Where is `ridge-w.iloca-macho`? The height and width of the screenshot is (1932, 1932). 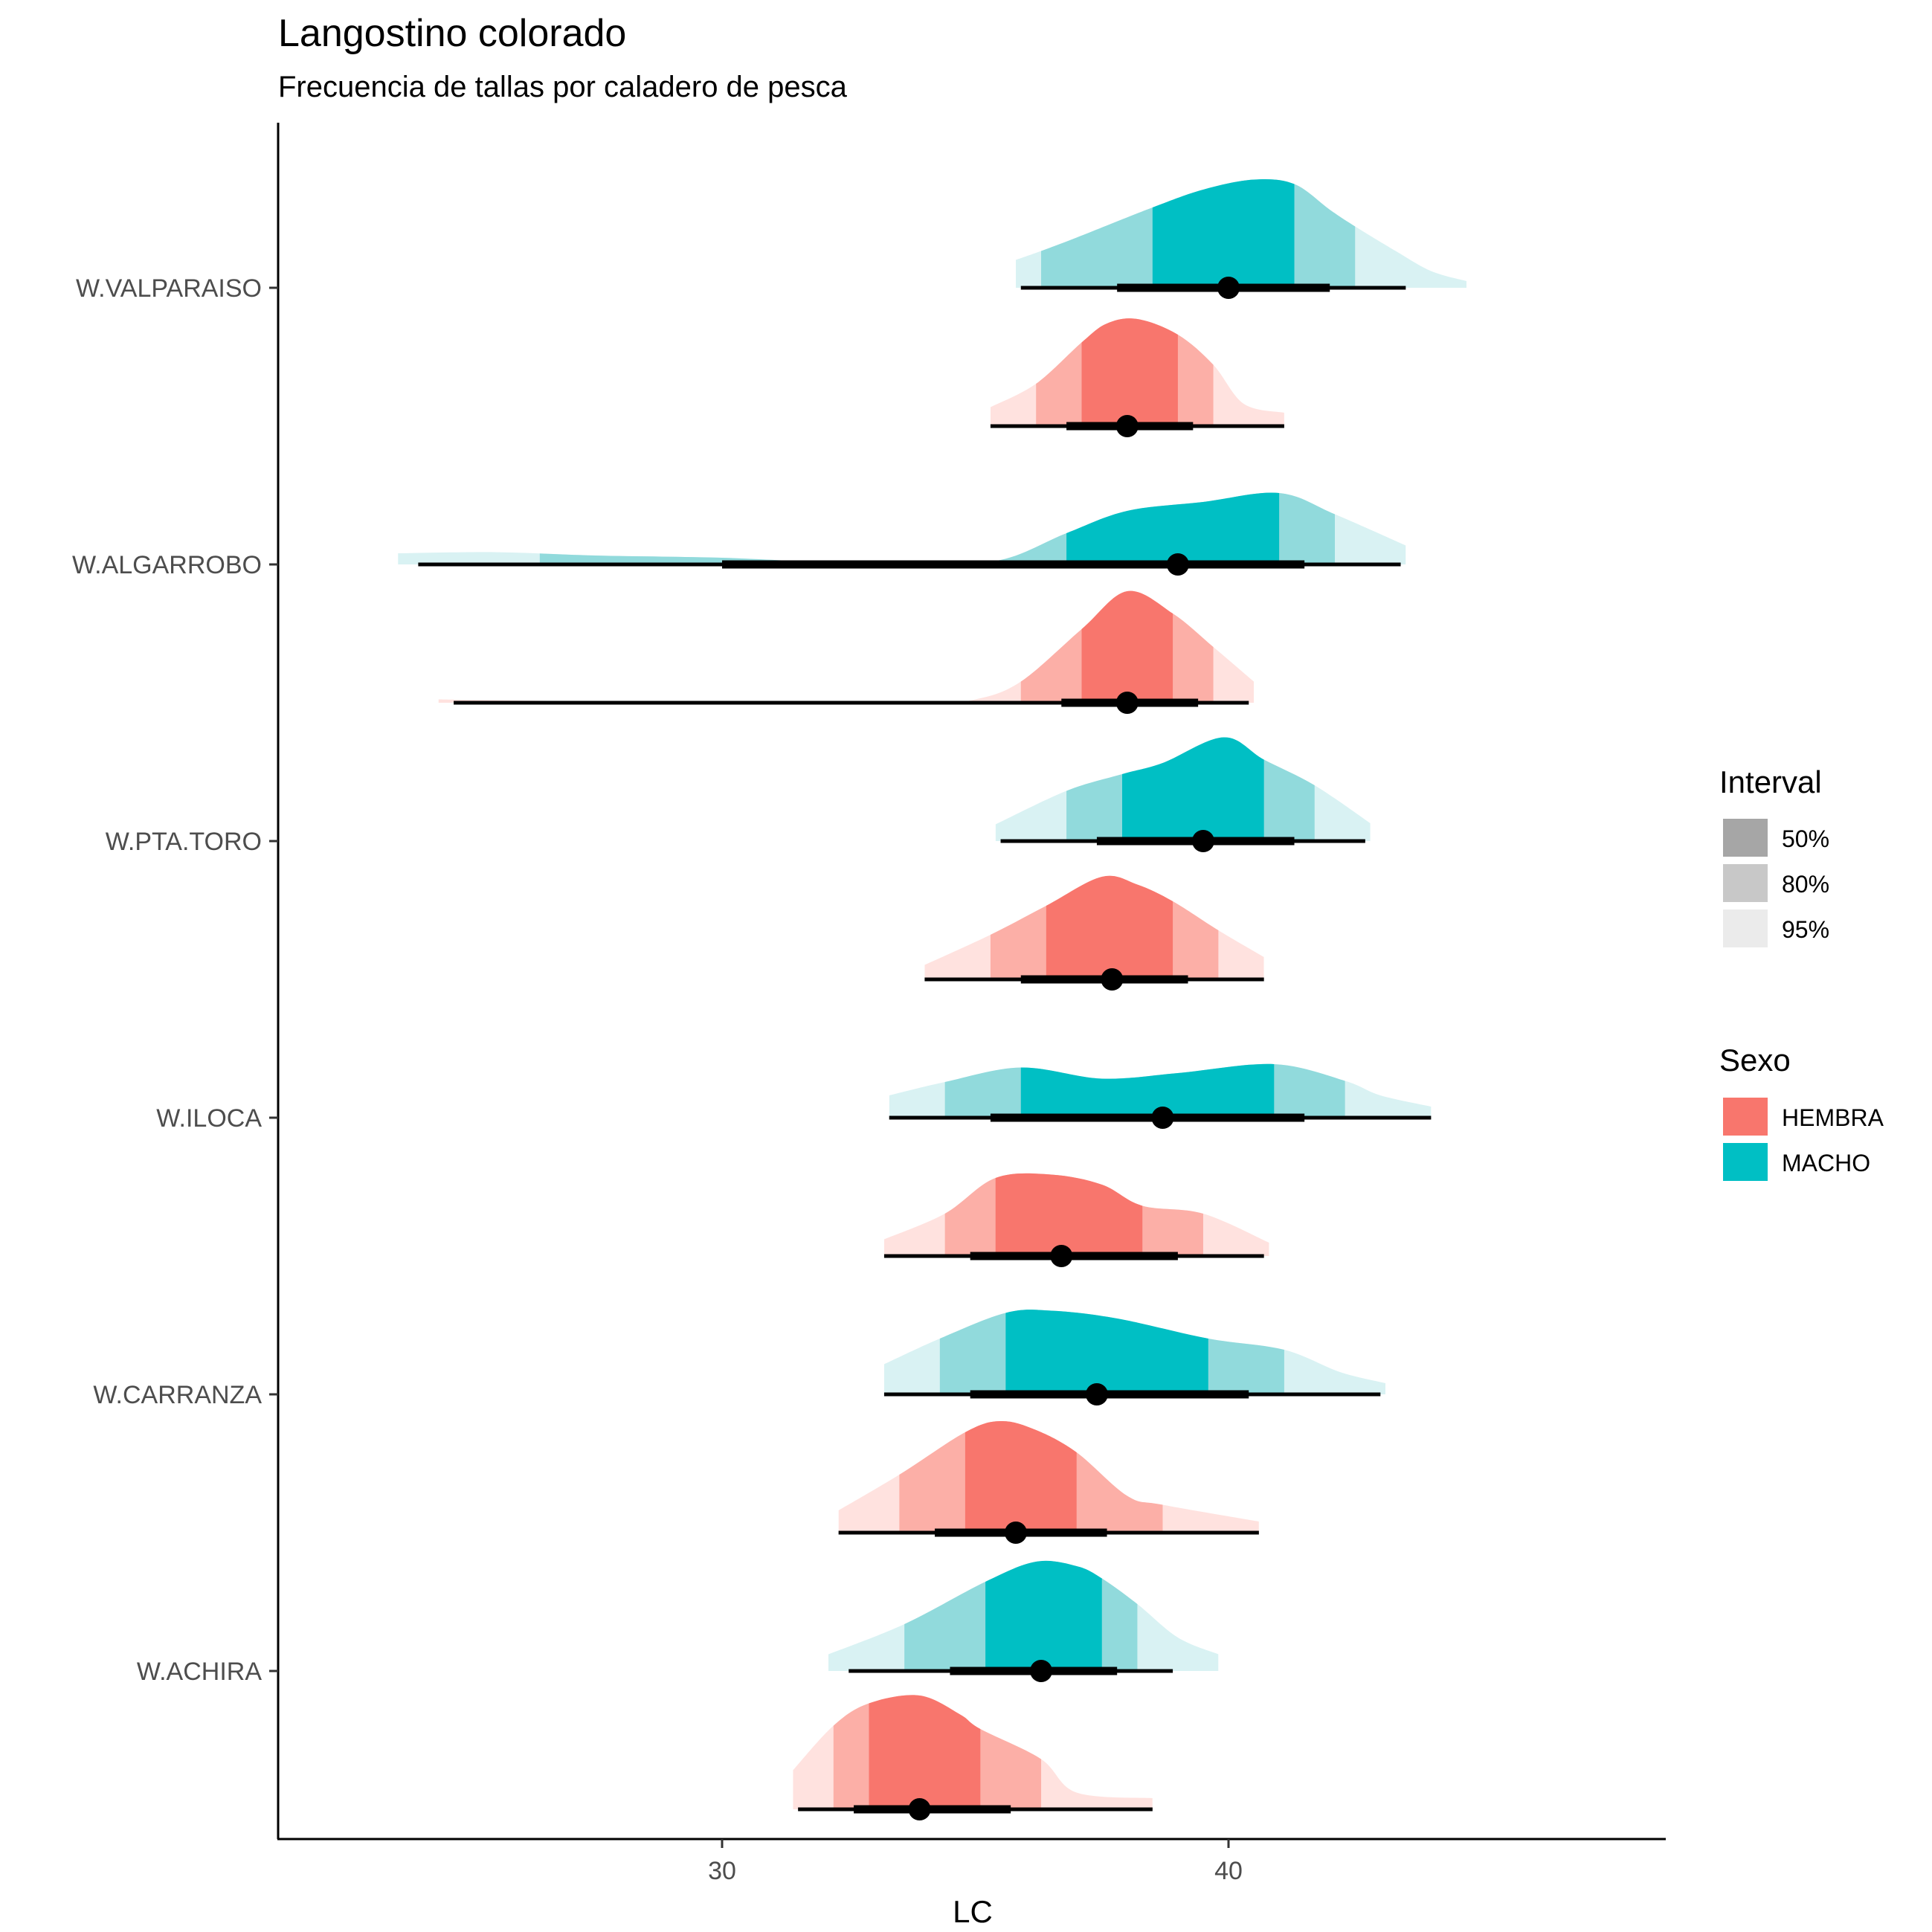
ridge-w.iloca-macho is located at coordinates (1160, 1090).